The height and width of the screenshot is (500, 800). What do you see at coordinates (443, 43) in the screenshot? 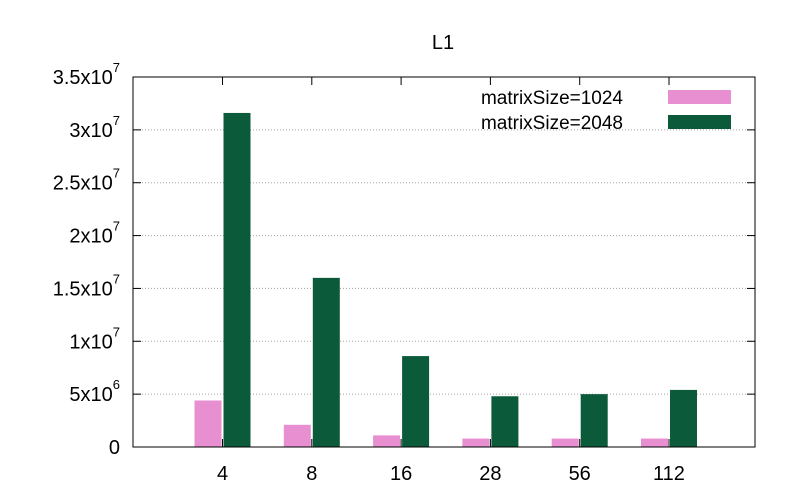
I see `chart-title: L1` at bounding box center [443, 43].